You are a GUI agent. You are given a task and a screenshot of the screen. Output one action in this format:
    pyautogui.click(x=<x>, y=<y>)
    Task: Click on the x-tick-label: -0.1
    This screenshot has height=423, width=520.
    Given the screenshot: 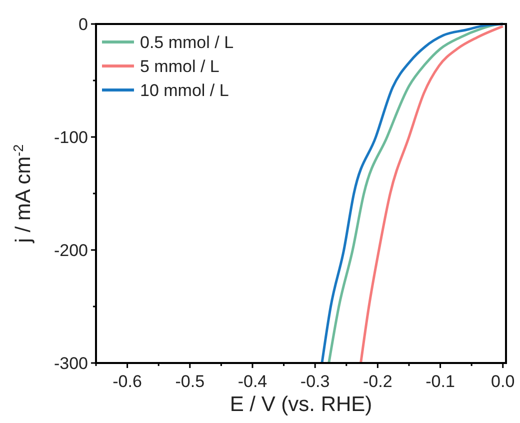 What is the action you would take?
    pyautogui.click(x=440, y=381)
    